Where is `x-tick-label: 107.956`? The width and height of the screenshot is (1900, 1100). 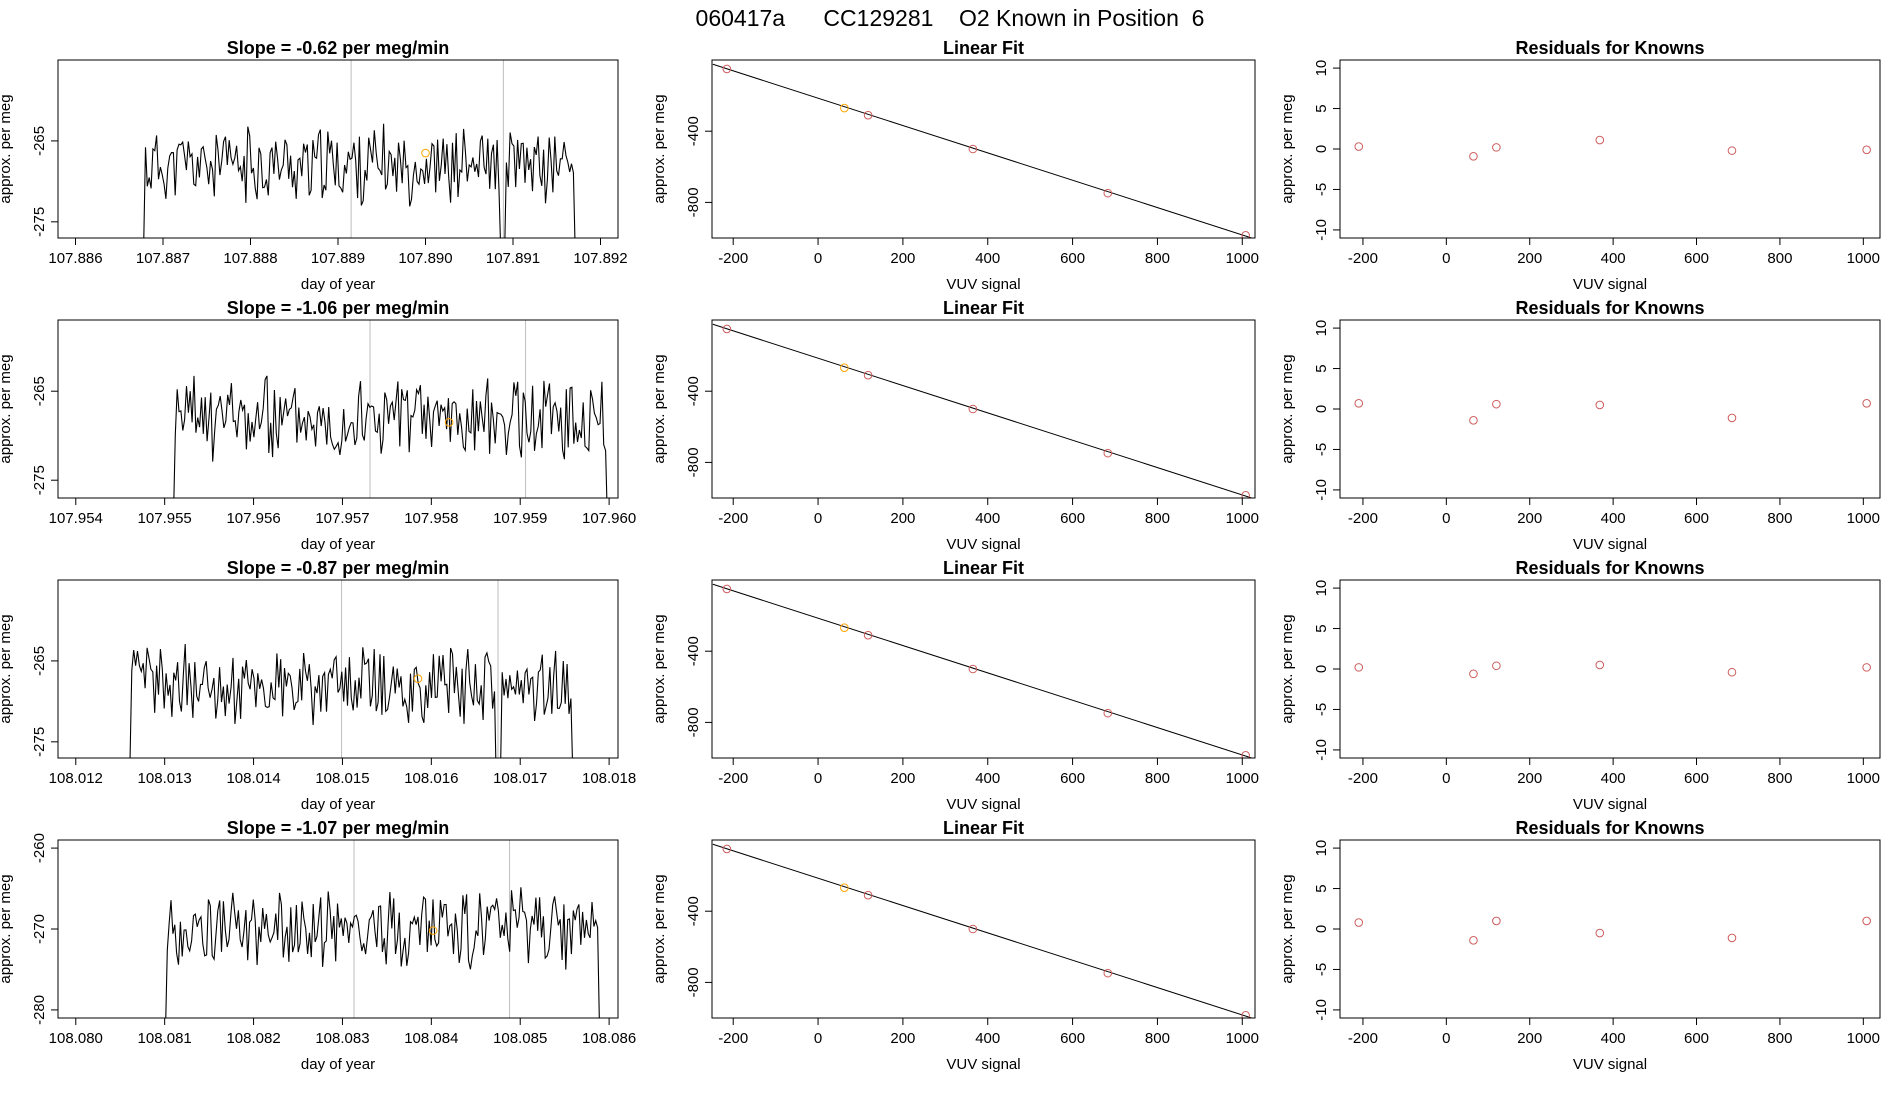 x-tick-label: 107.956 is located at coordinates (253, 518).